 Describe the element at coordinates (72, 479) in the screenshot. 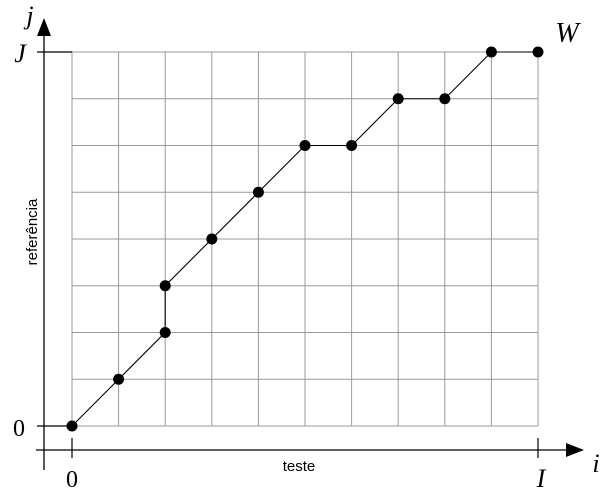

I see `x-tick-label-start: 0` at that location.